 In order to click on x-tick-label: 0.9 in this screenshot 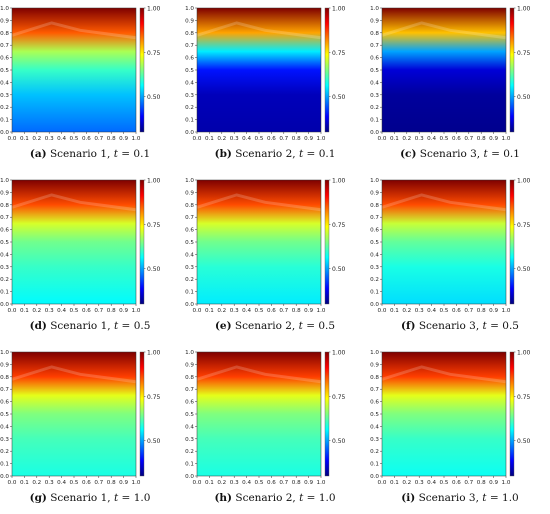, I will do `click(308, 483)`.